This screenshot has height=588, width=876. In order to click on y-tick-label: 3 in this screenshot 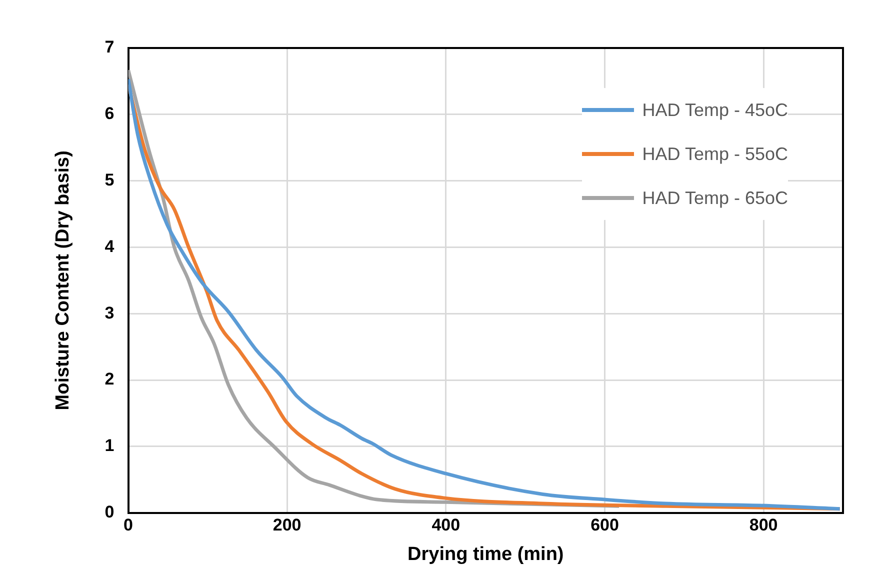, I will do `click(109, 312)`.